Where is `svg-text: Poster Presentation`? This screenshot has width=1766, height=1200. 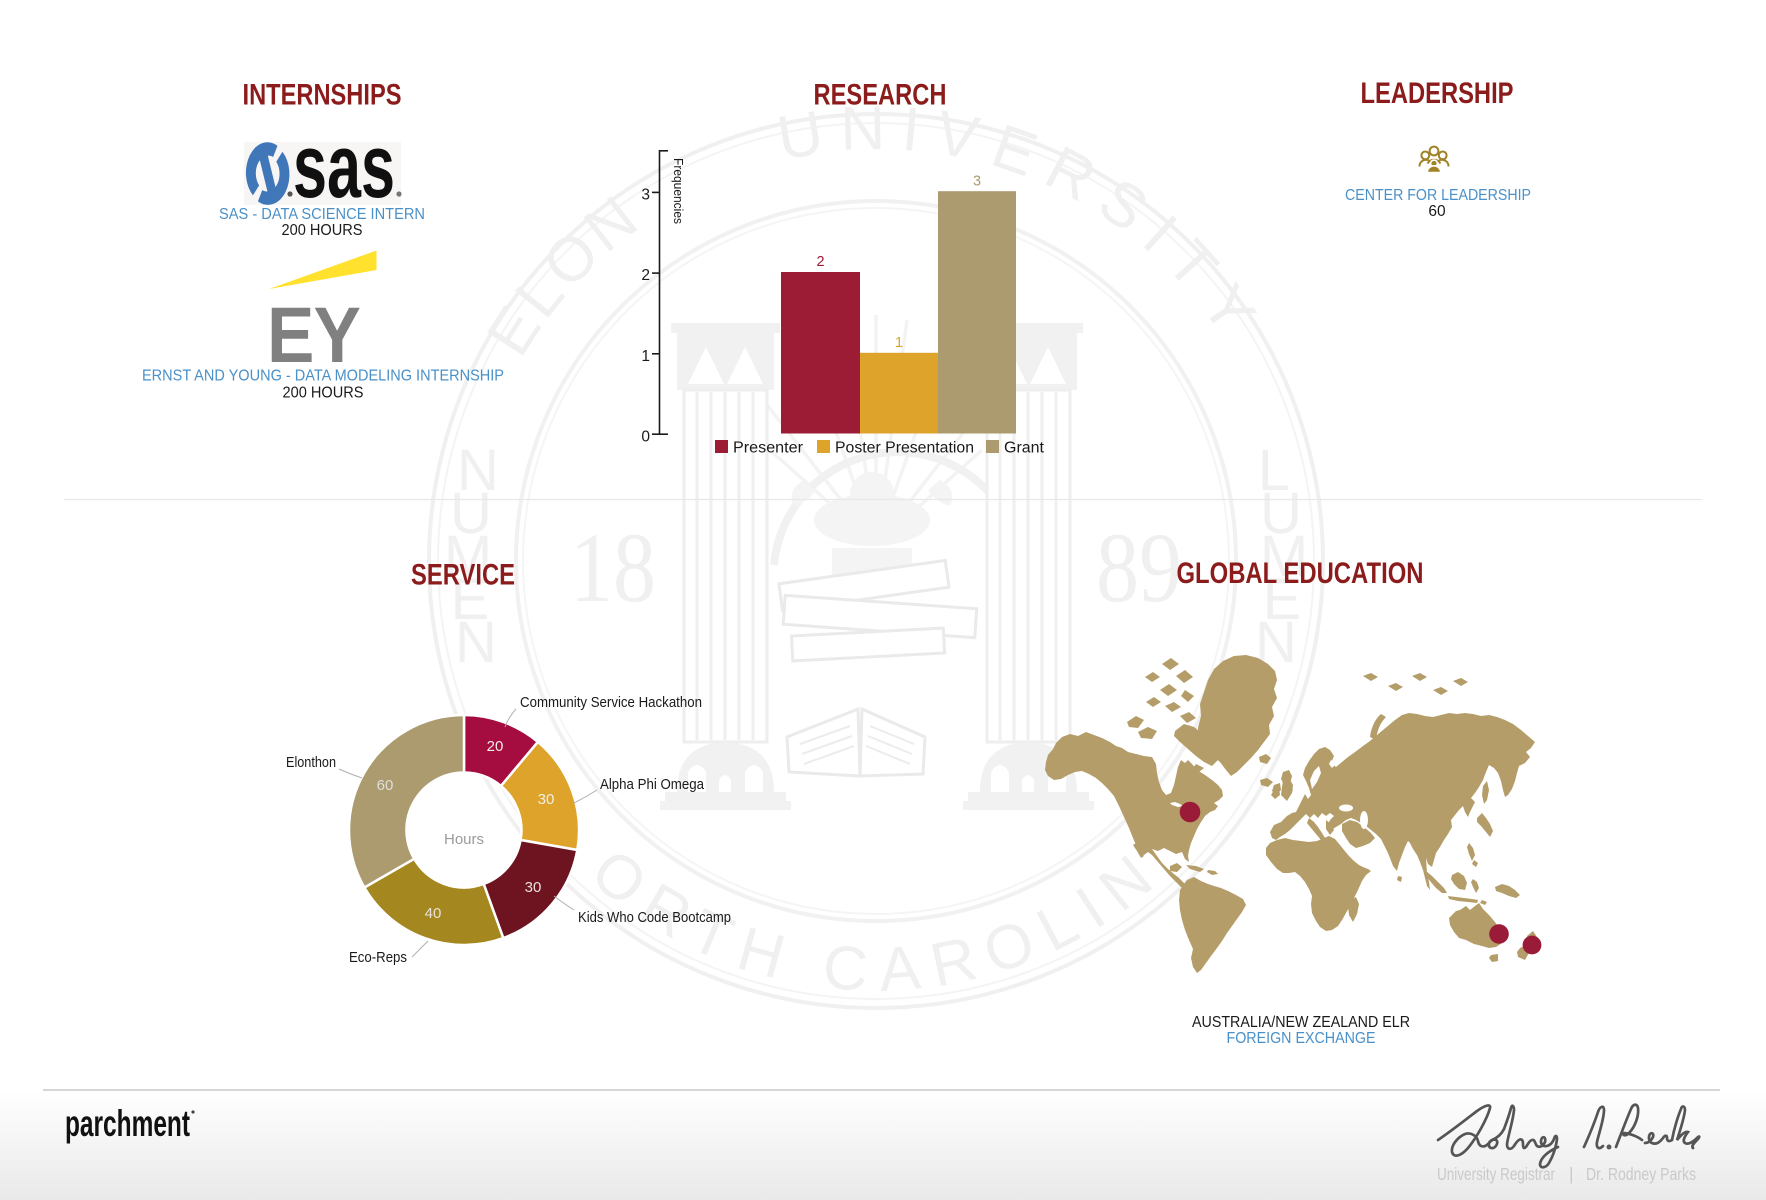 svg-text: Poster Presentation is located at coordinates (904, 448).